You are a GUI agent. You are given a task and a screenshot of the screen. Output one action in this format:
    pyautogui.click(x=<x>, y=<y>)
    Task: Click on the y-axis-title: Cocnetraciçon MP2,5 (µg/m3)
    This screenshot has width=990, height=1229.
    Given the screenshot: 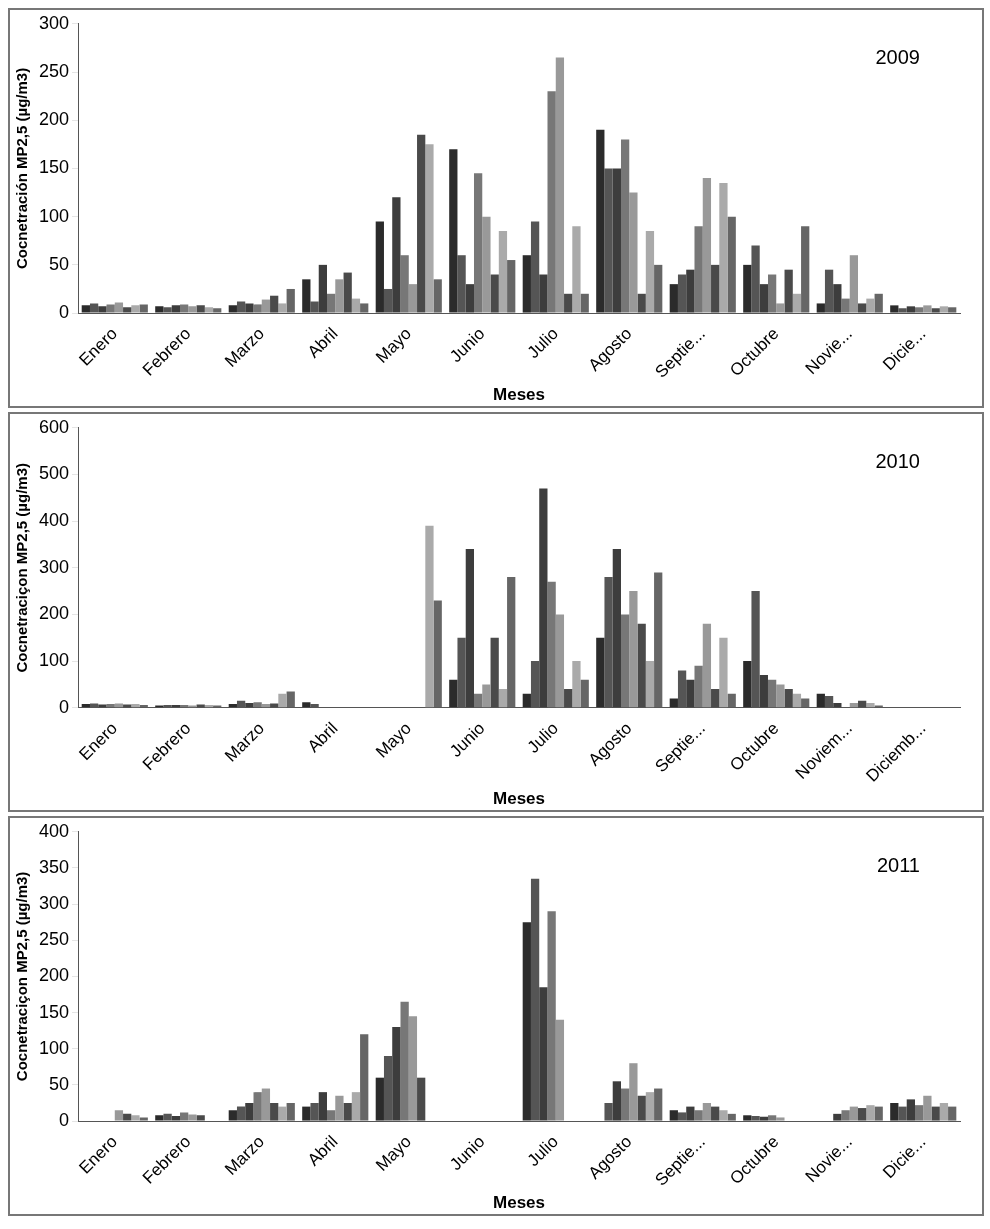 What is the action you would take?
    pyautogui.click(x=22, y=568)
    